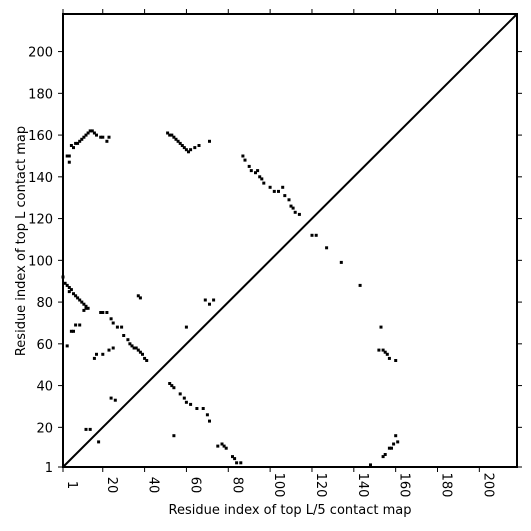  I want to click on x-tick-label: 200, so click(487, 485).